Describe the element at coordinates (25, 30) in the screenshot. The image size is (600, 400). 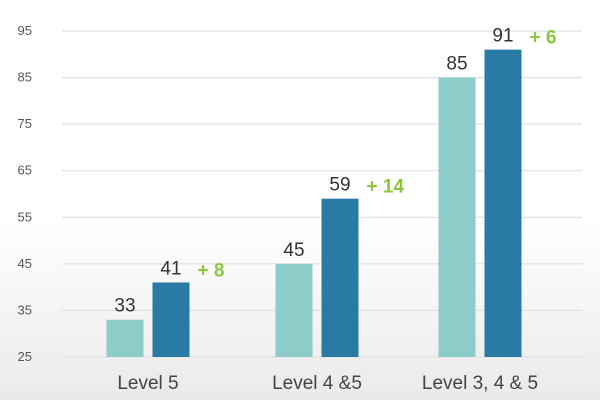
I see `y-tick-label: 95` at that location.